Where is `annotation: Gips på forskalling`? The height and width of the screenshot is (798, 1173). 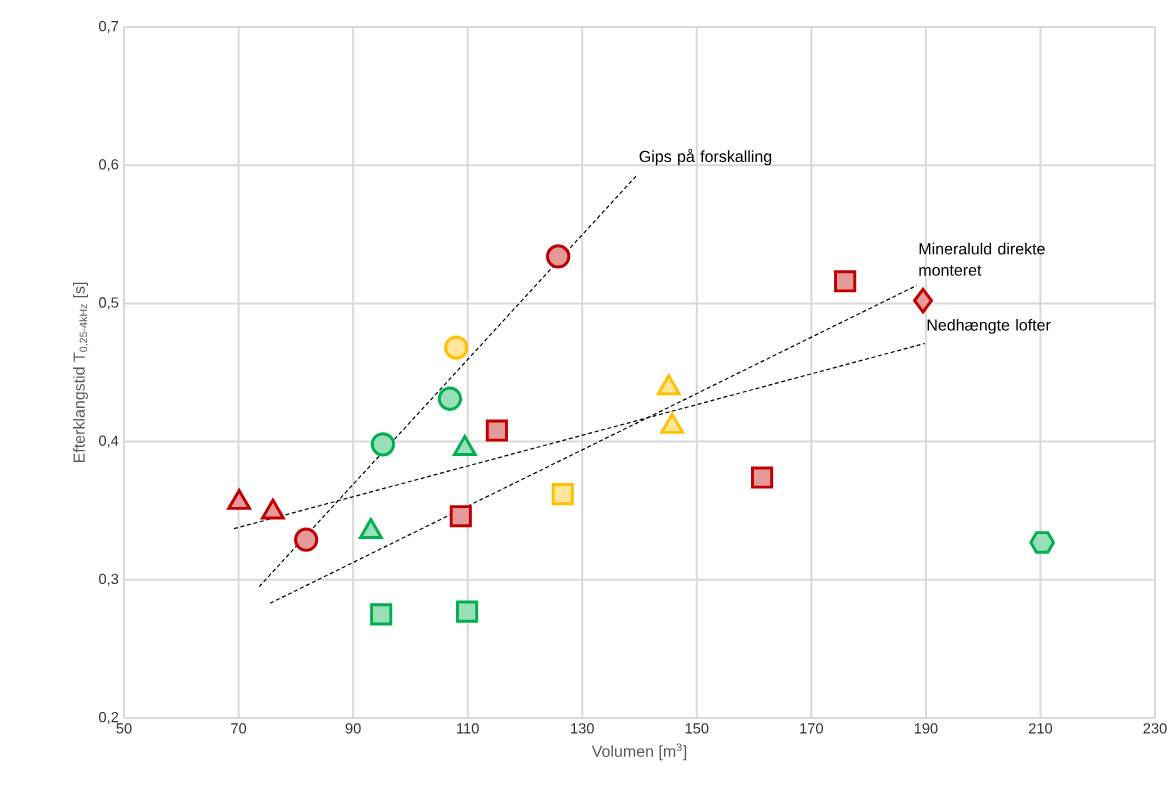 annotation: Gips på forskalling is located at coordinates (705, 157).